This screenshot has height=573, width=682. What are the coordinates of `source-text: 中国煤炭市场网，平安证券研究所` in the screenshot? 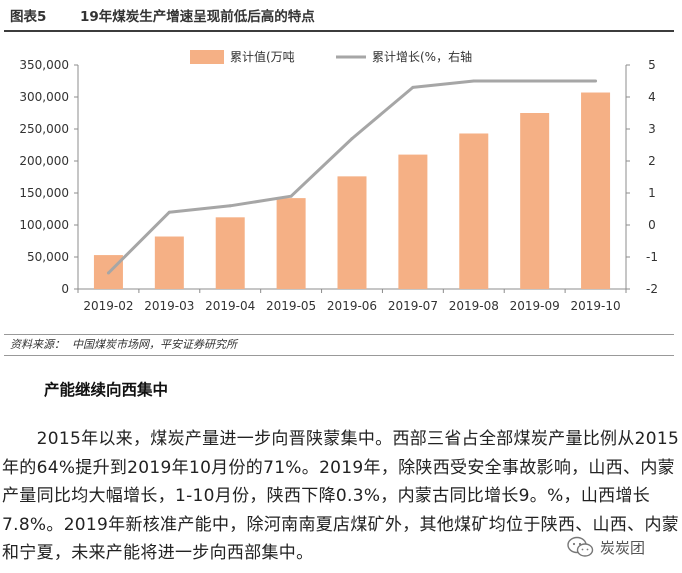 It's located at (154, 344).